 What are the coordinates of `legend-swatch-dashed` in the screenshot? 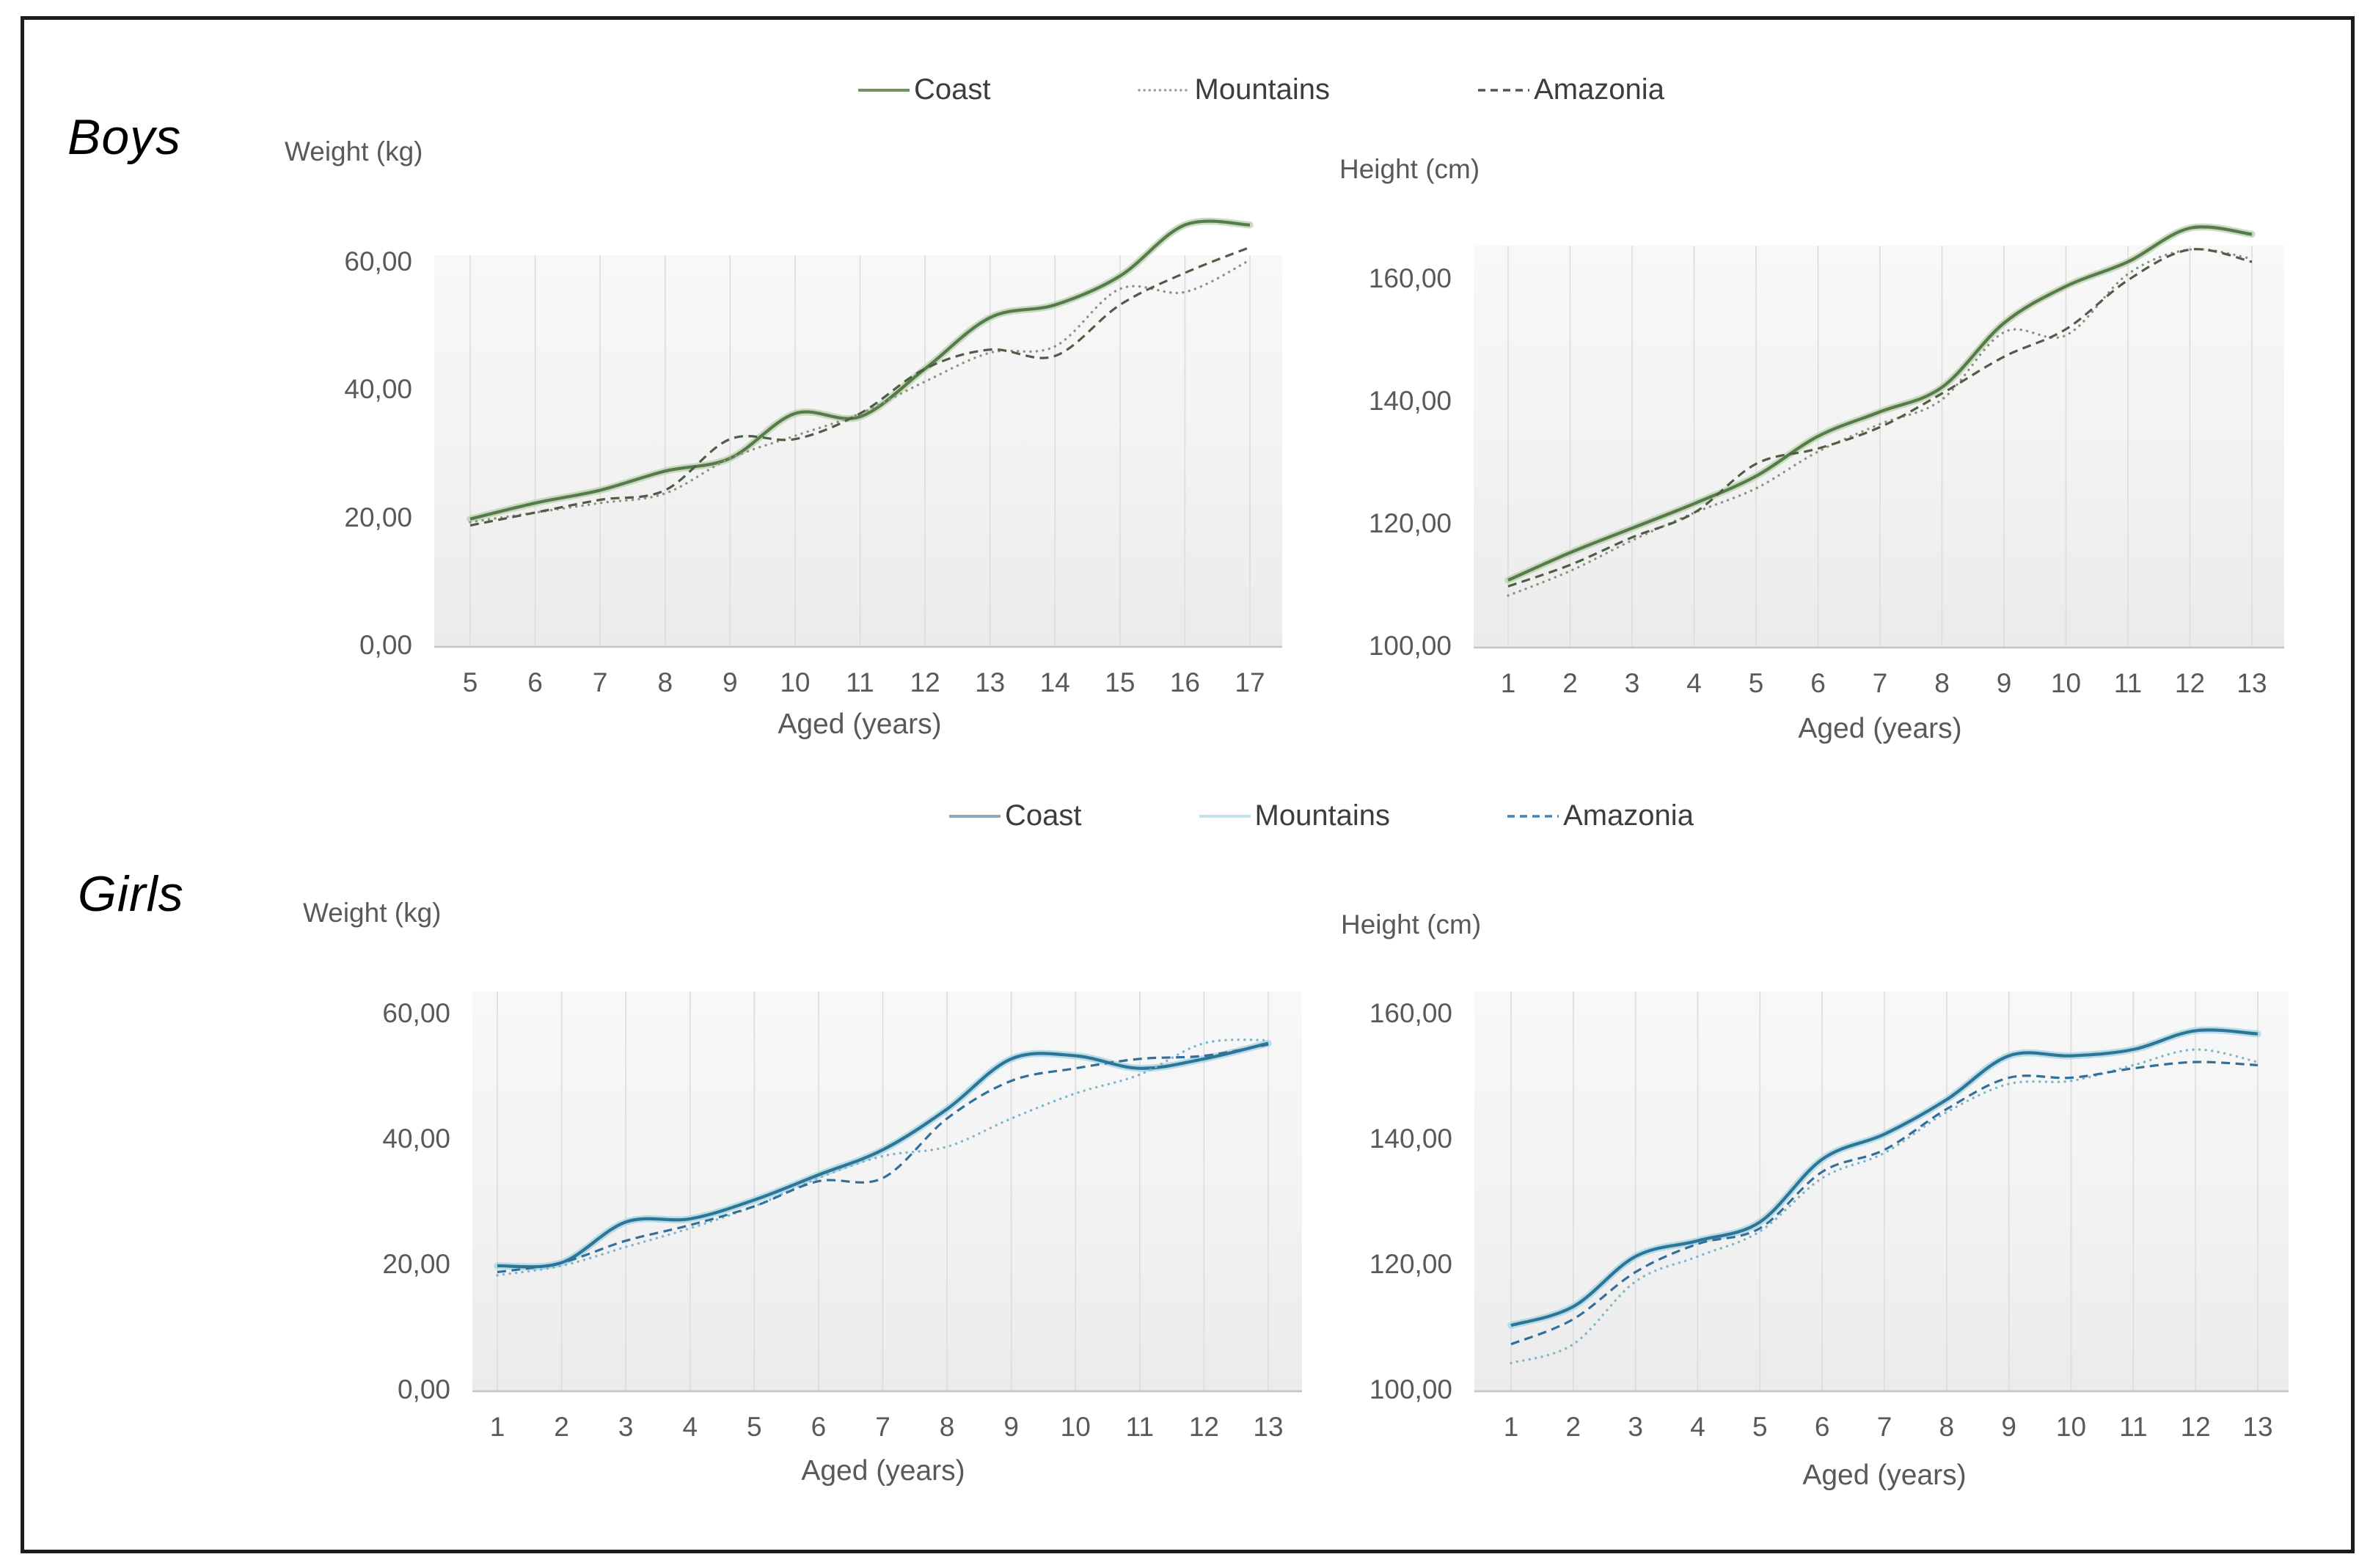 It's located at (1504, 90).